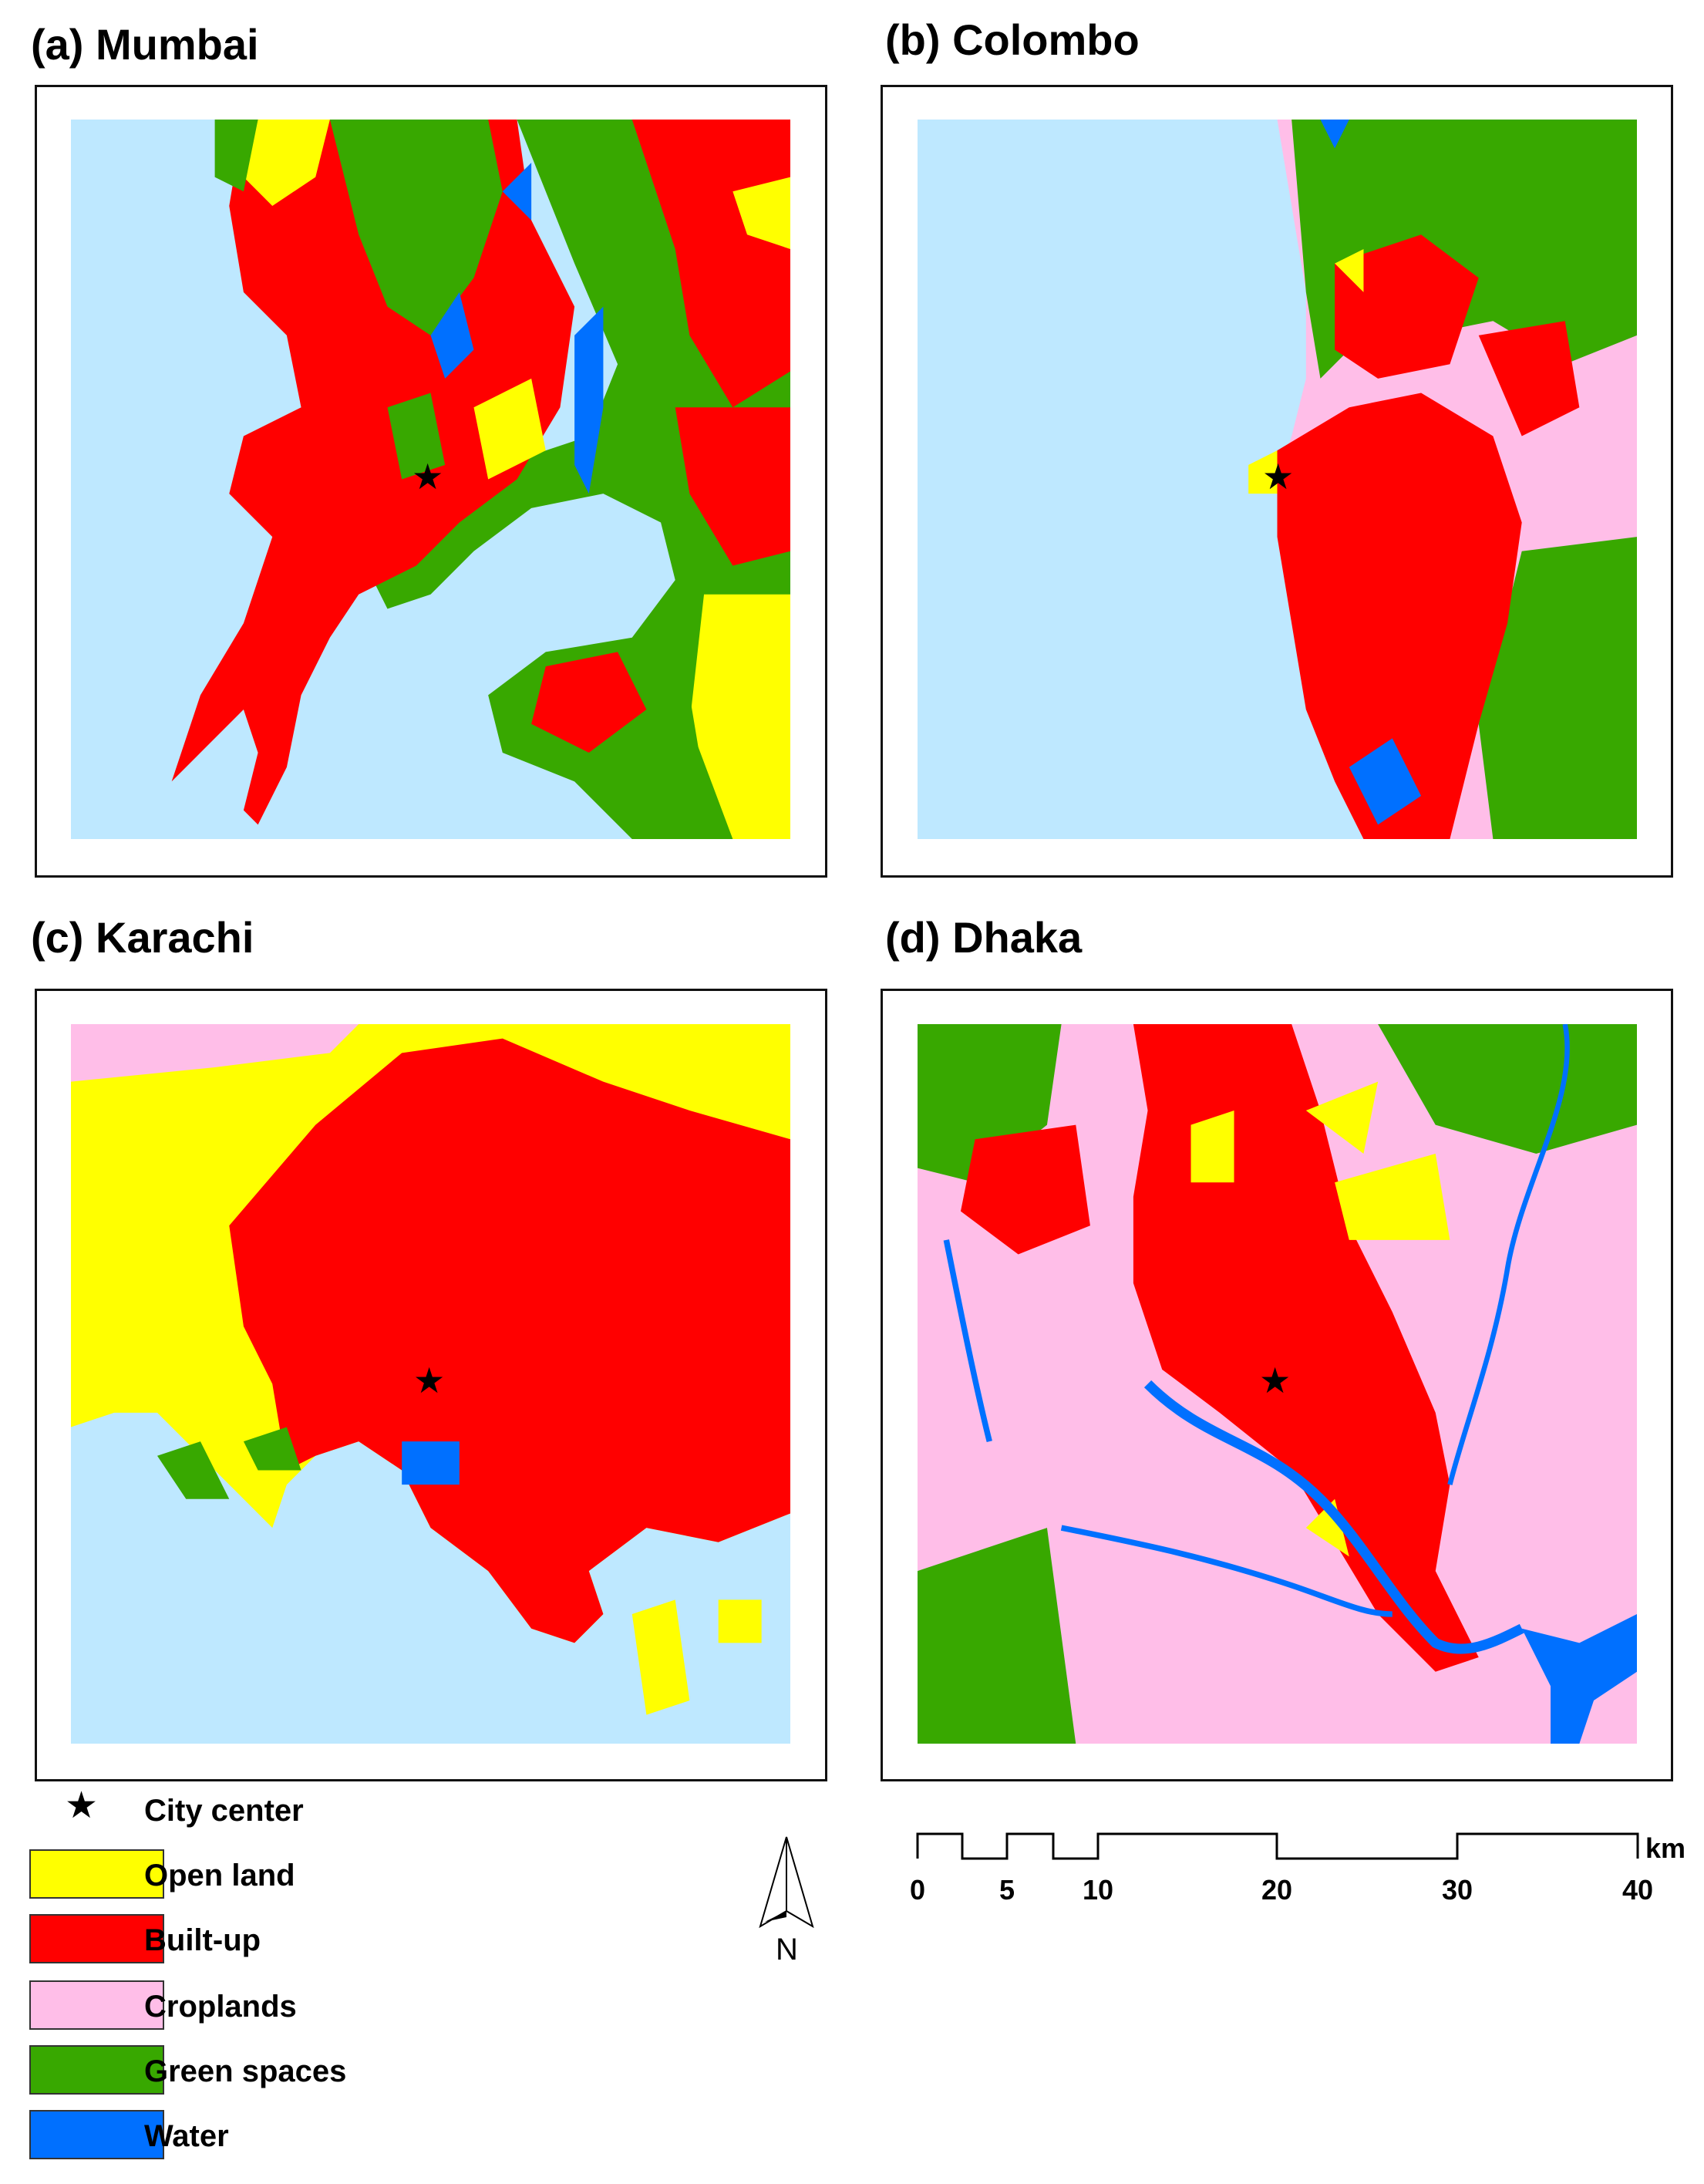  What do you see at coordinates (787, 1950) in the screenshot?
I see `north-arrow-label: N` at bounding box center [787, 1950].